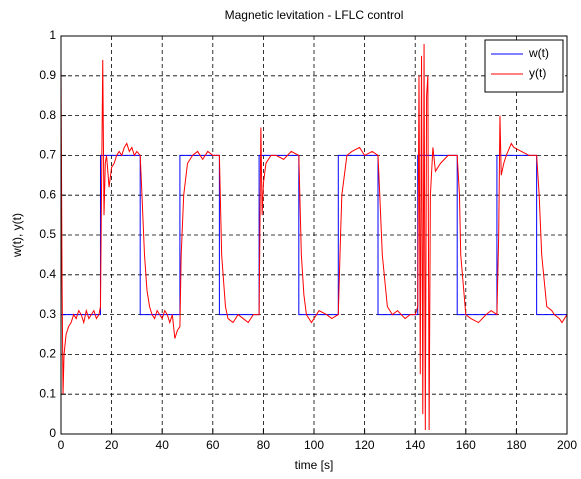  Describe the element at coordinates (516, 445) in the screenshot. I see `x-tick-label: 180` at that location.